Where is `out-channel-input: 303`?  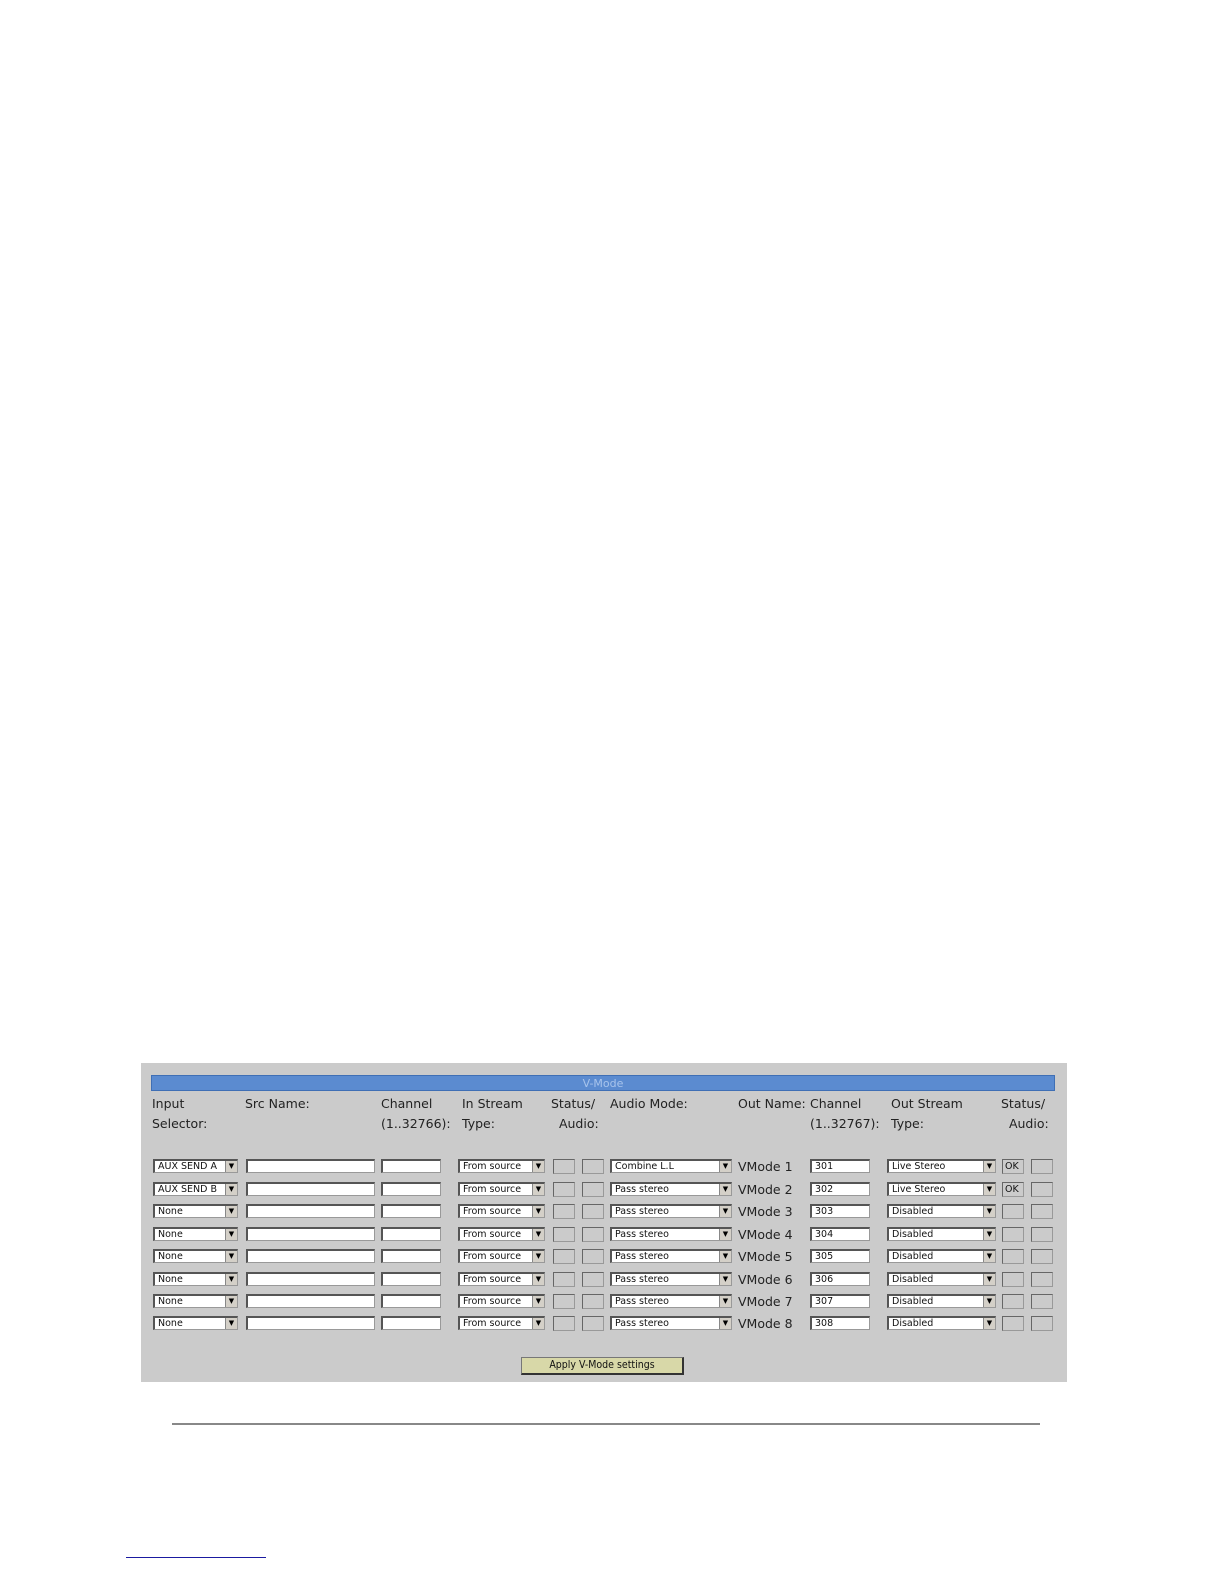
out-channel-input: 303 is located at coordinates (840, 1211).